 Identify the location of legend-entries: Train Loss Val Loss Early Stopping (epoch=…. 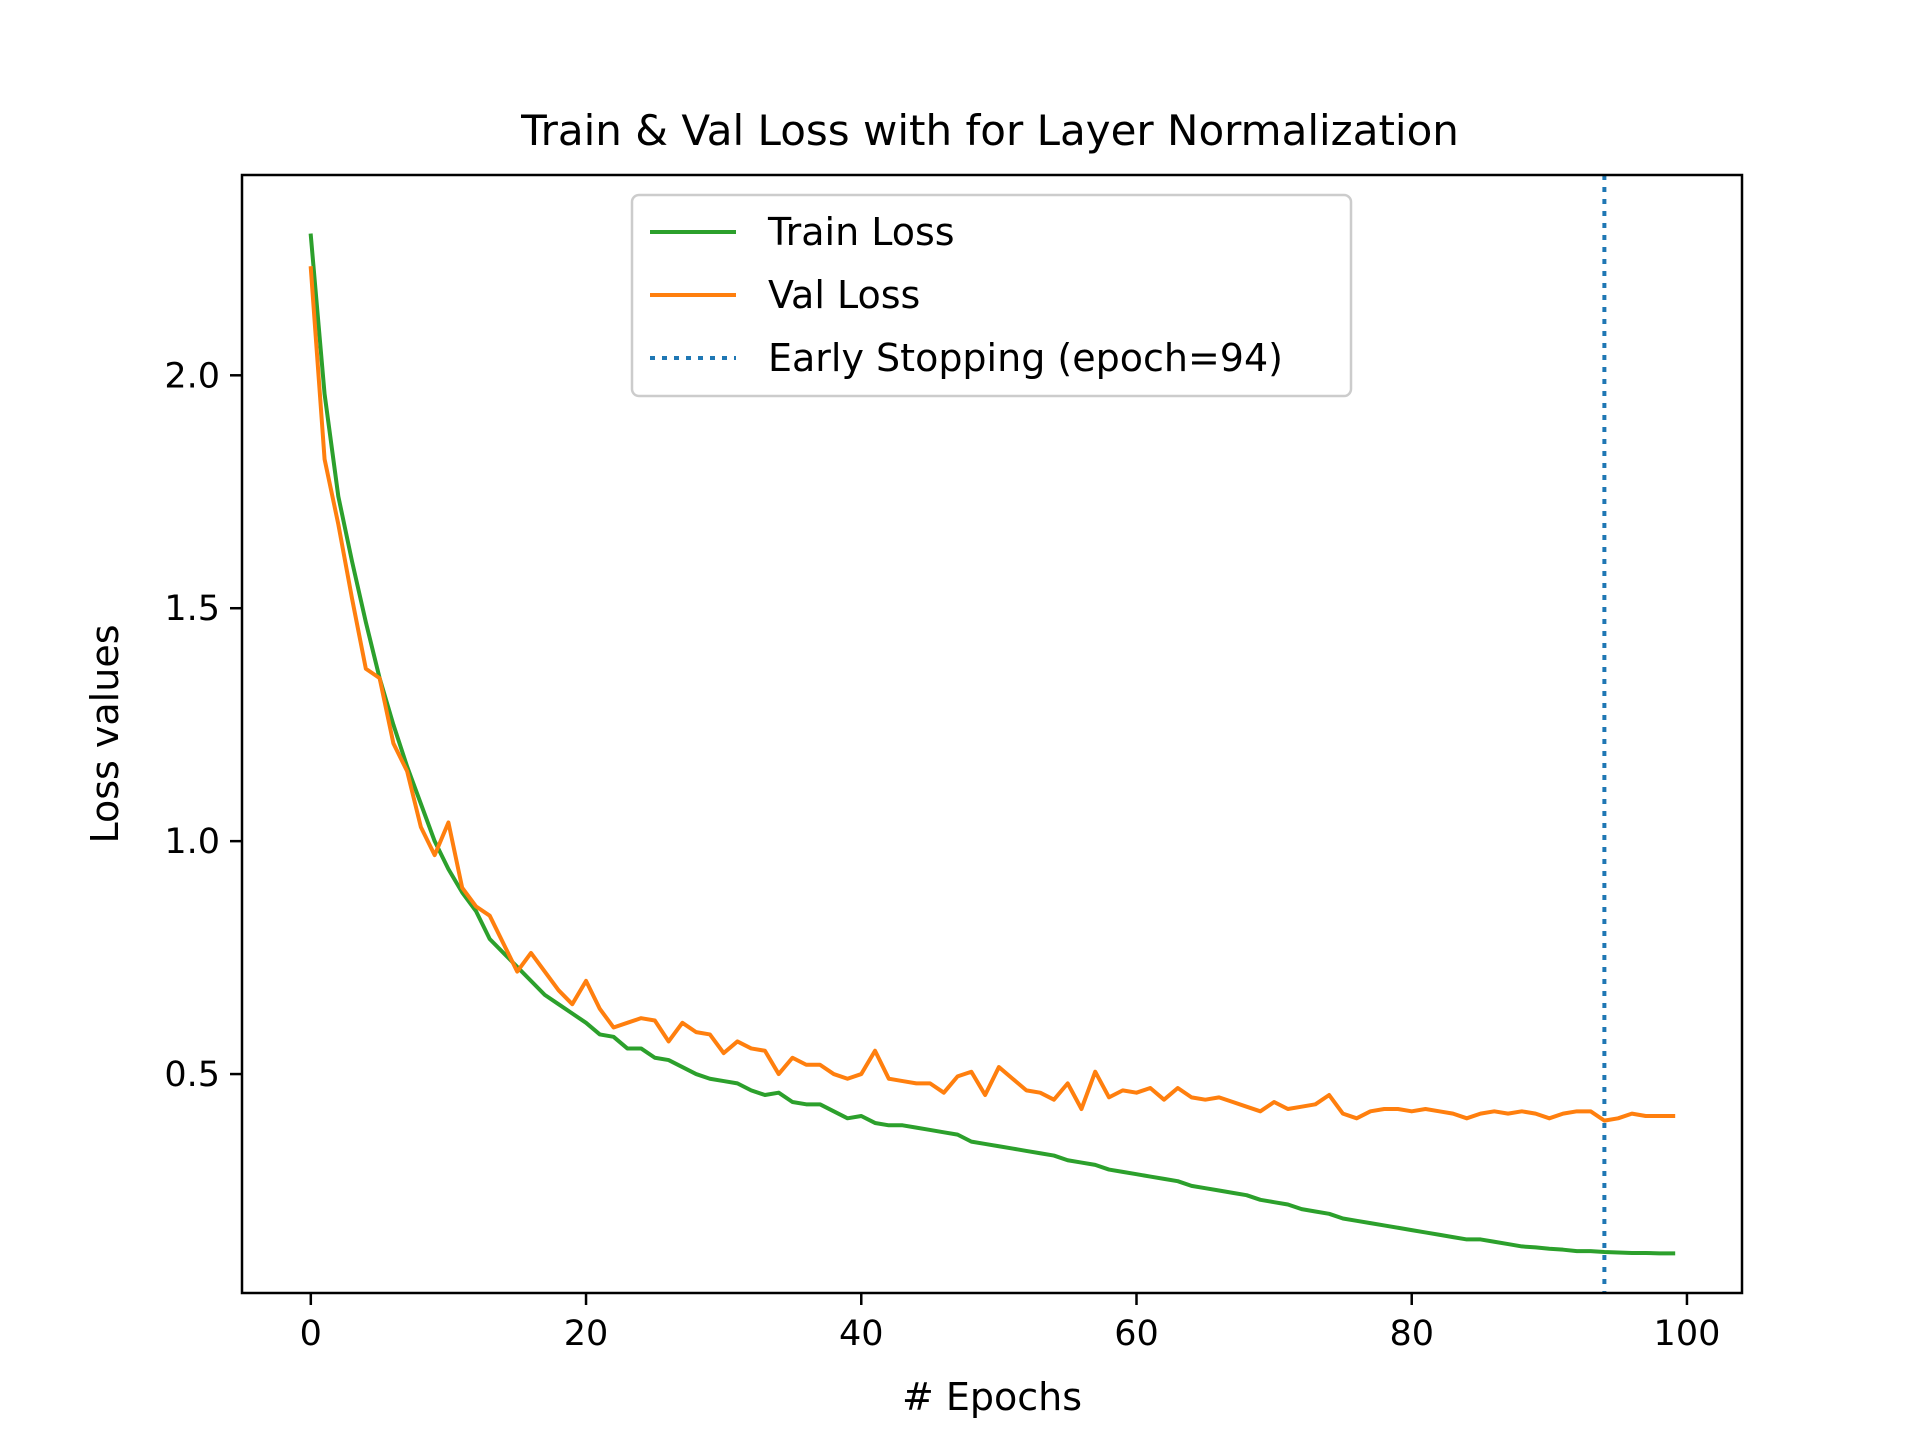
(966, 295).